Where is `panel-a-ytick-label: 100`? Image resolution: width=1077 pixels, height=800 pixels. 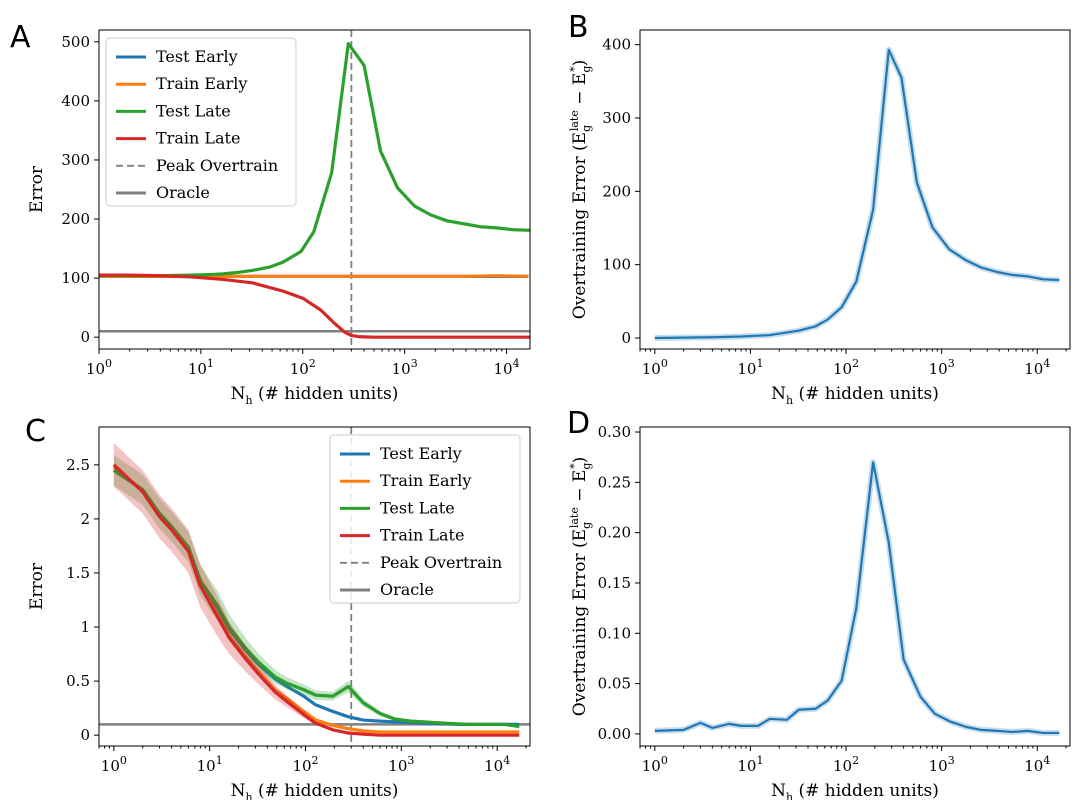 panel-a-ytick-label: 100 is located at coordinates (75, 278).